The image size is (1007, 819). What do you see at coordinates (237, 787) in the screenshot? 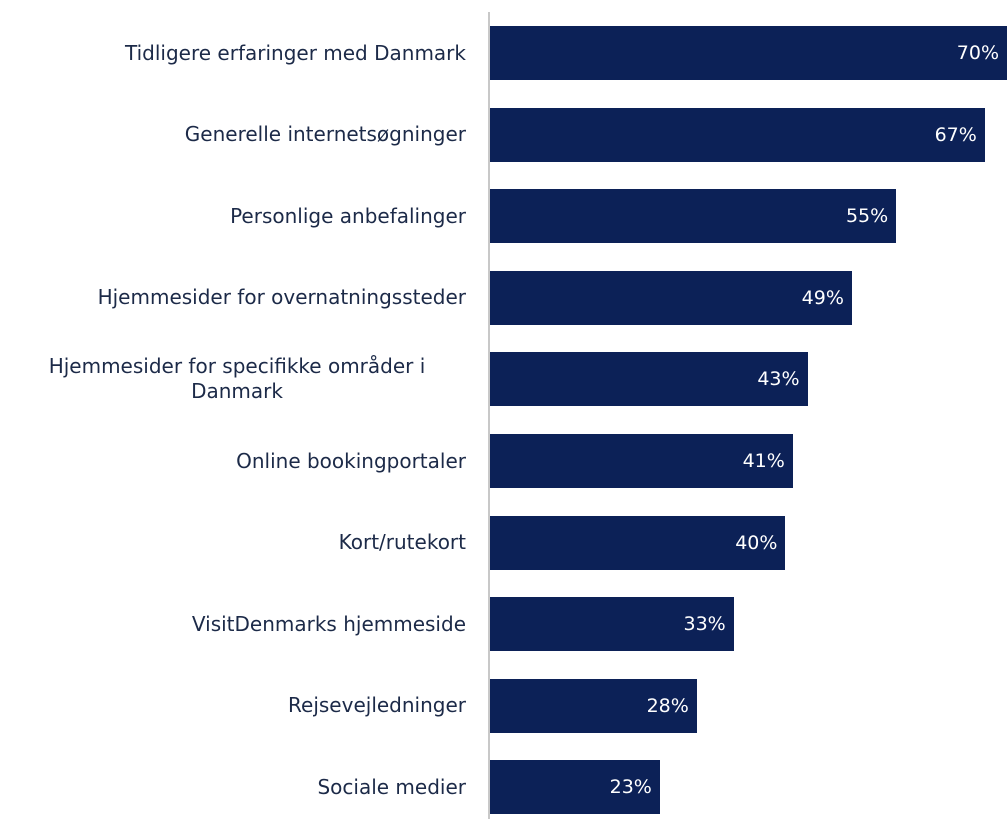
I see `category-label: Sociale medier` at bounding box center [237, 787].